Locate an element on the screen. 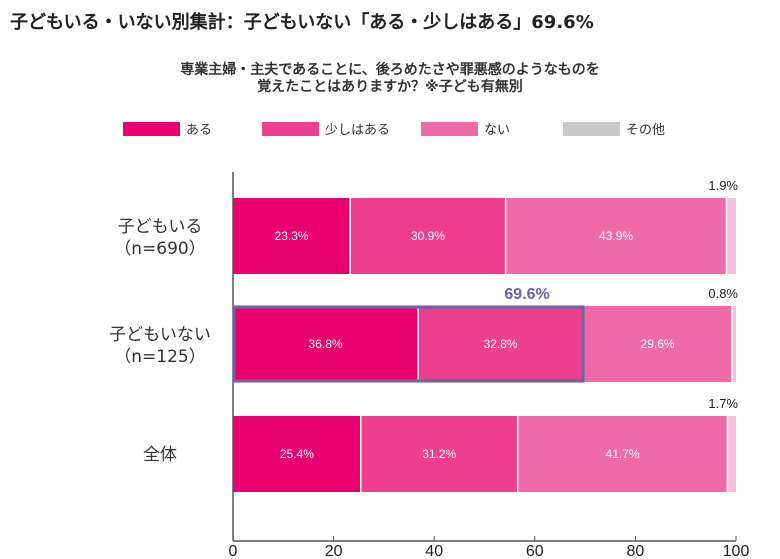  x-tick-label-6: 100 is located at coordinates (736, 551).